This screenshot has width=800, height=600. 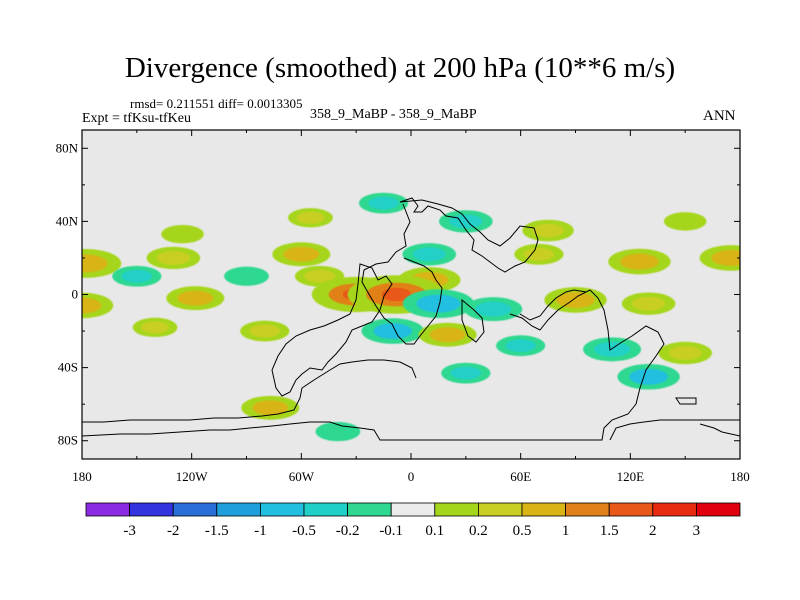 What do you see at coordinates (249, 391) in the screenshot?
I see `antarctic-coast-outline` at bounding box center [249, 391].